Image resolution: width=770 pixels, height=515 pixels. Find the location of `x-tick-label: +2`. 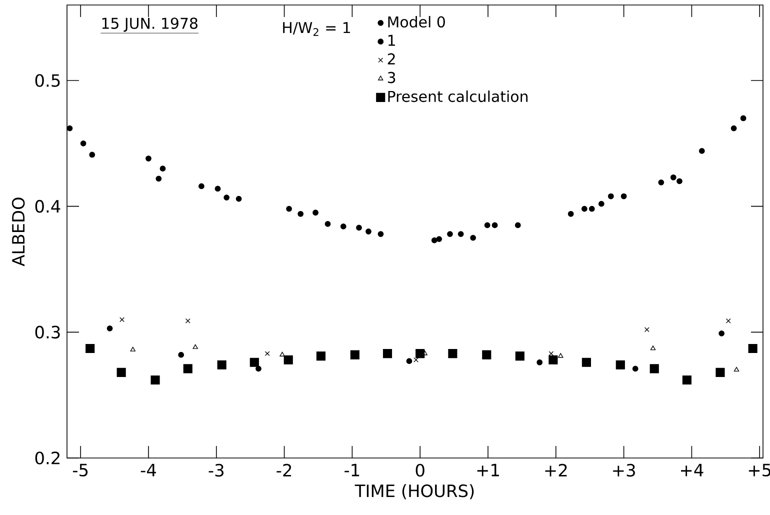

x-tick-label: +2 is located at coordinates (556, 470).